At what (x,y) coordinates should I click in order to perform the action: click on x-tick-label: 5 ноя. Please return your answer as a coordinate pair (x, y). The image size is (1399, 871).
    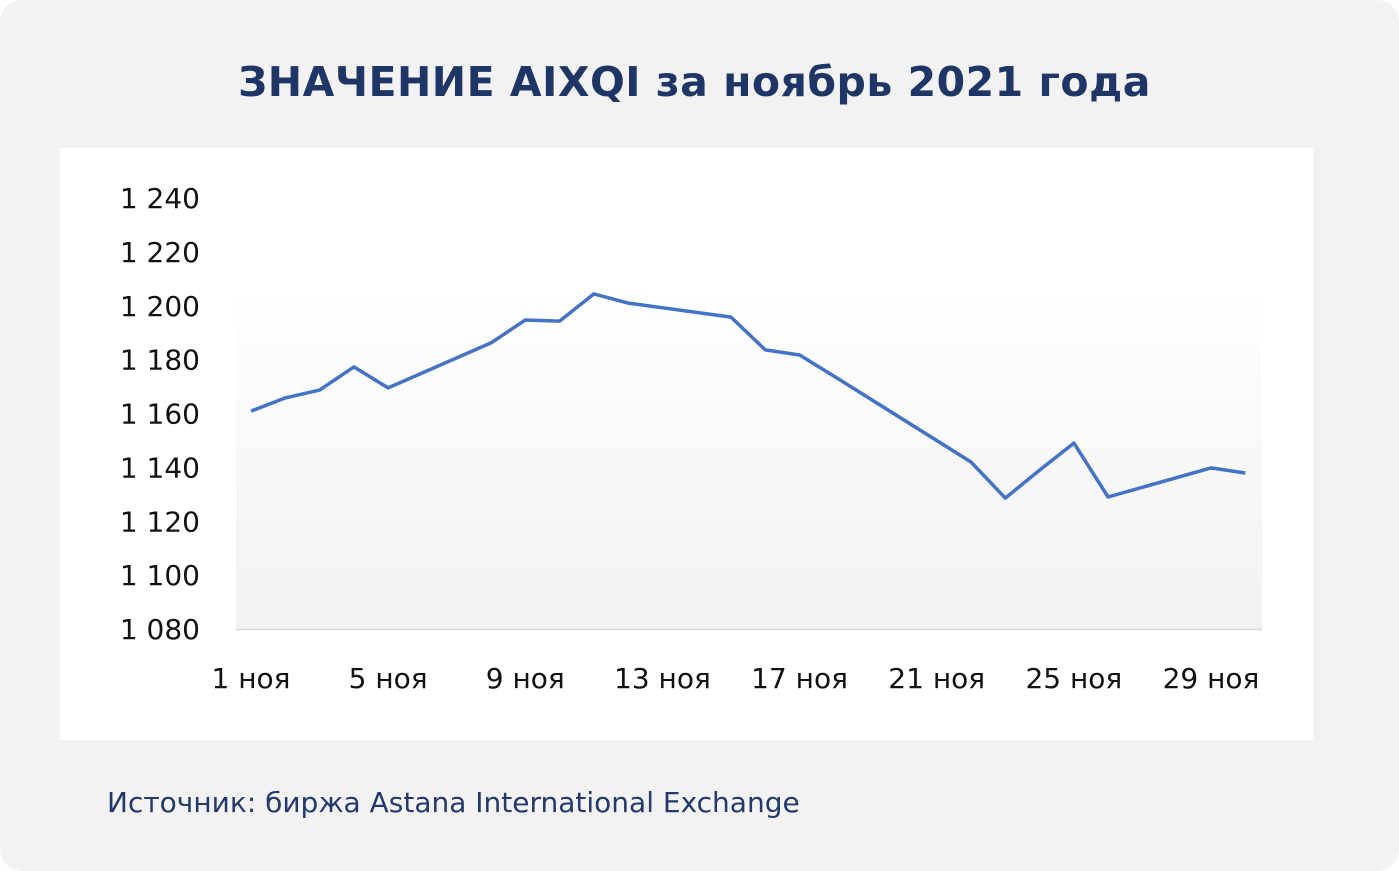
    Looking at the image, I should click on (388, 678).